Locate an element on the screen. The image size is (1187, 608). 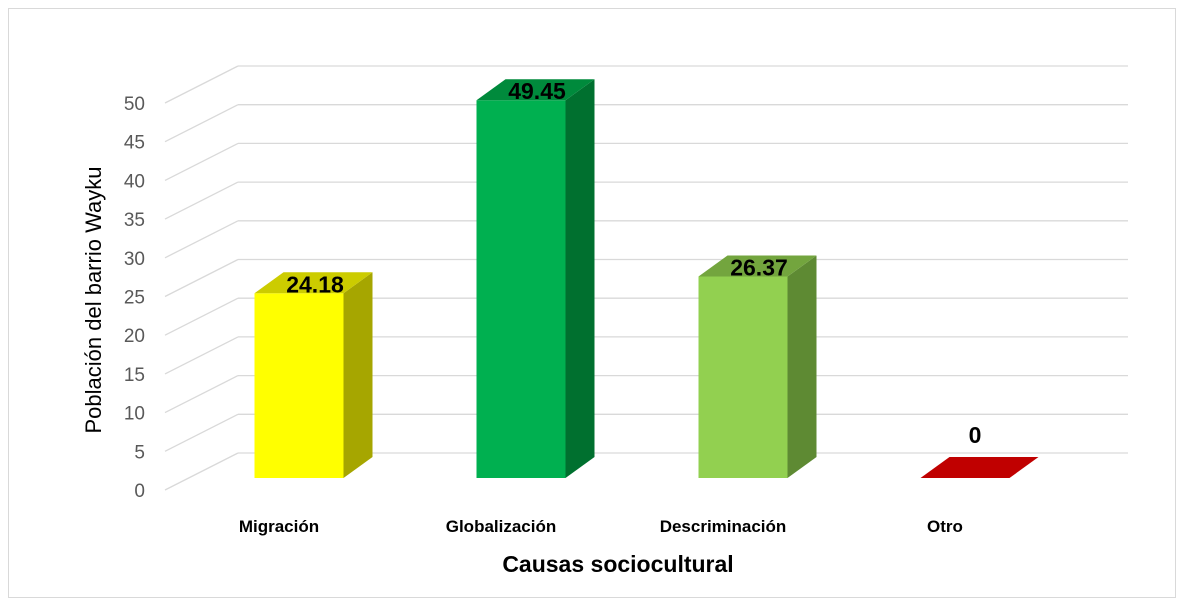
x-category-label: Otro is located at coordinates (945, 526).